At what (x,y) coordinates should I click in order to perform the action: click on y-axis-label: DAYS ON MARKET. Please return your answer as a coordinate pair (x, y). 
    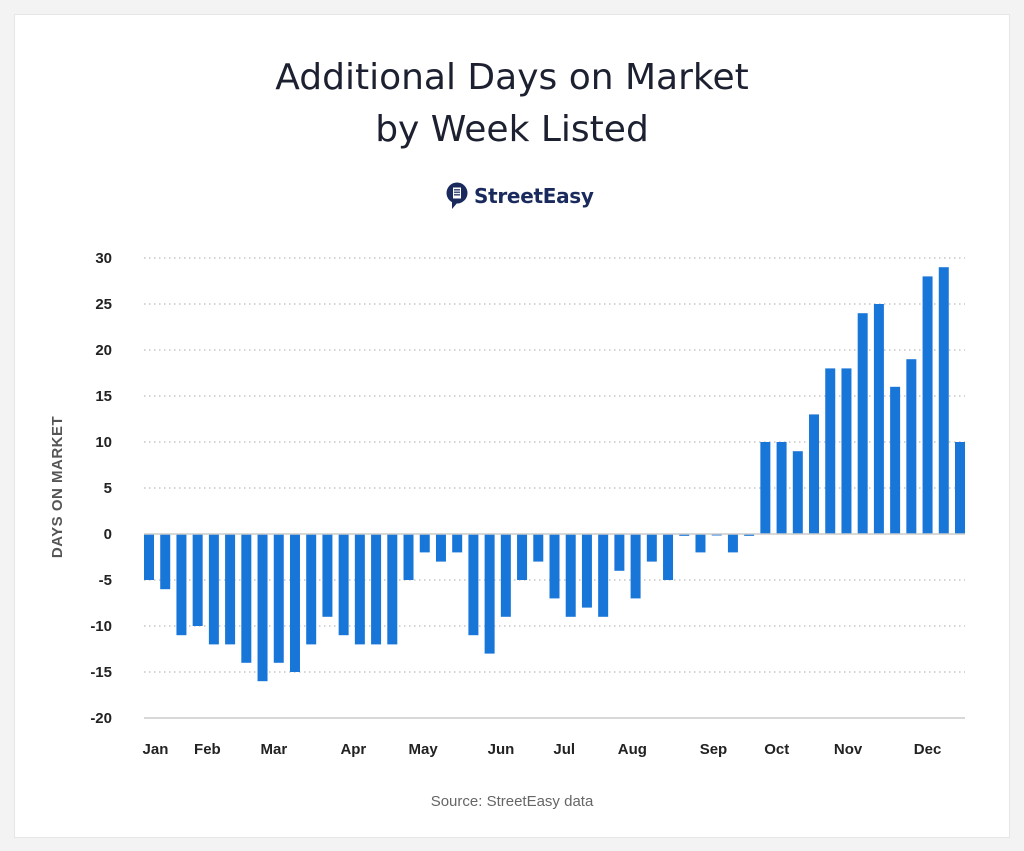
    Looking at the image, I should click on (57, 487).